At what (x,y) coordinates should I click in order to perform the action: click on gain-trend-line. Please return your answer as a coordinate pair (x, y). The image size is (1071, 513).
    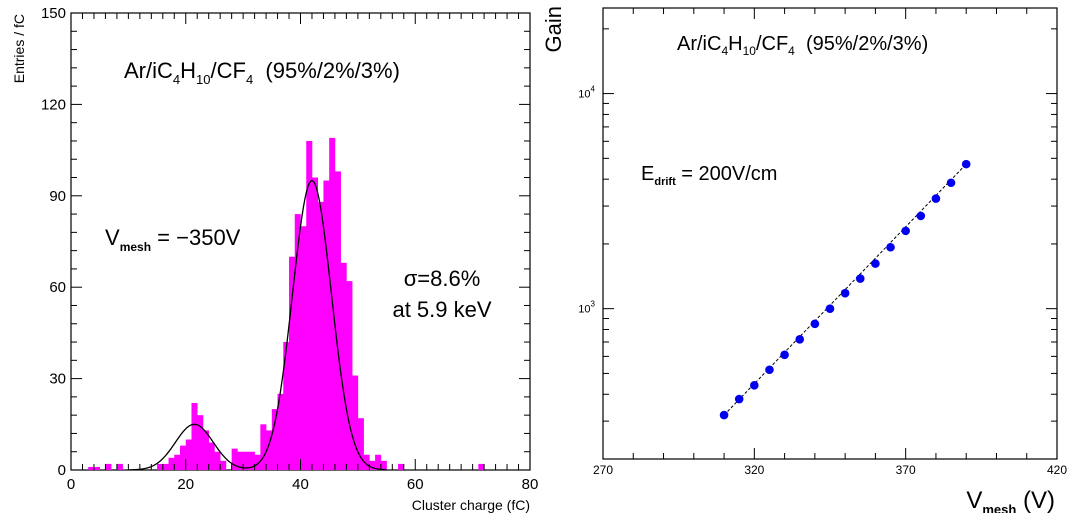
    Looking at the image, I should click on (845, 289).